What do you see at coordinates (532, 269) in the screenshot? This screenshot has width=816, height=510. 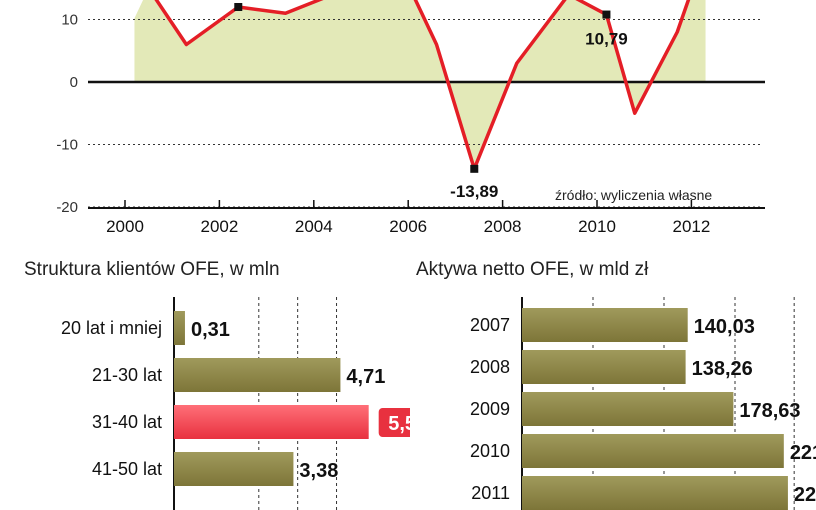 I see `assets-chart-title: Aktywa netto OFE, w mld zł` at bounding box center [532, 269].